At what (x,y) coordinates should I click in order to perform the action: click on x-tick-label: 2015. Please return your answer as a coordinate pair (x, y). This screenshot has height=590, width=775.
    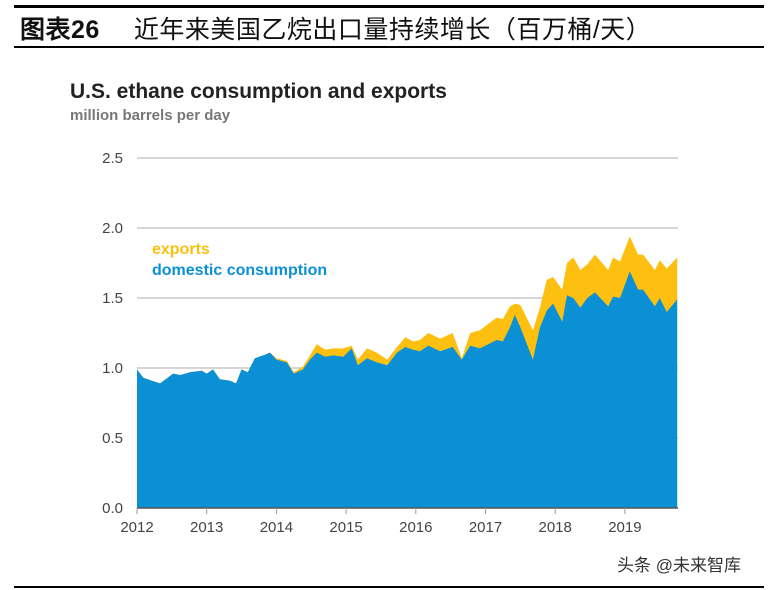
    Looking at the image, I should click on (345, 527).